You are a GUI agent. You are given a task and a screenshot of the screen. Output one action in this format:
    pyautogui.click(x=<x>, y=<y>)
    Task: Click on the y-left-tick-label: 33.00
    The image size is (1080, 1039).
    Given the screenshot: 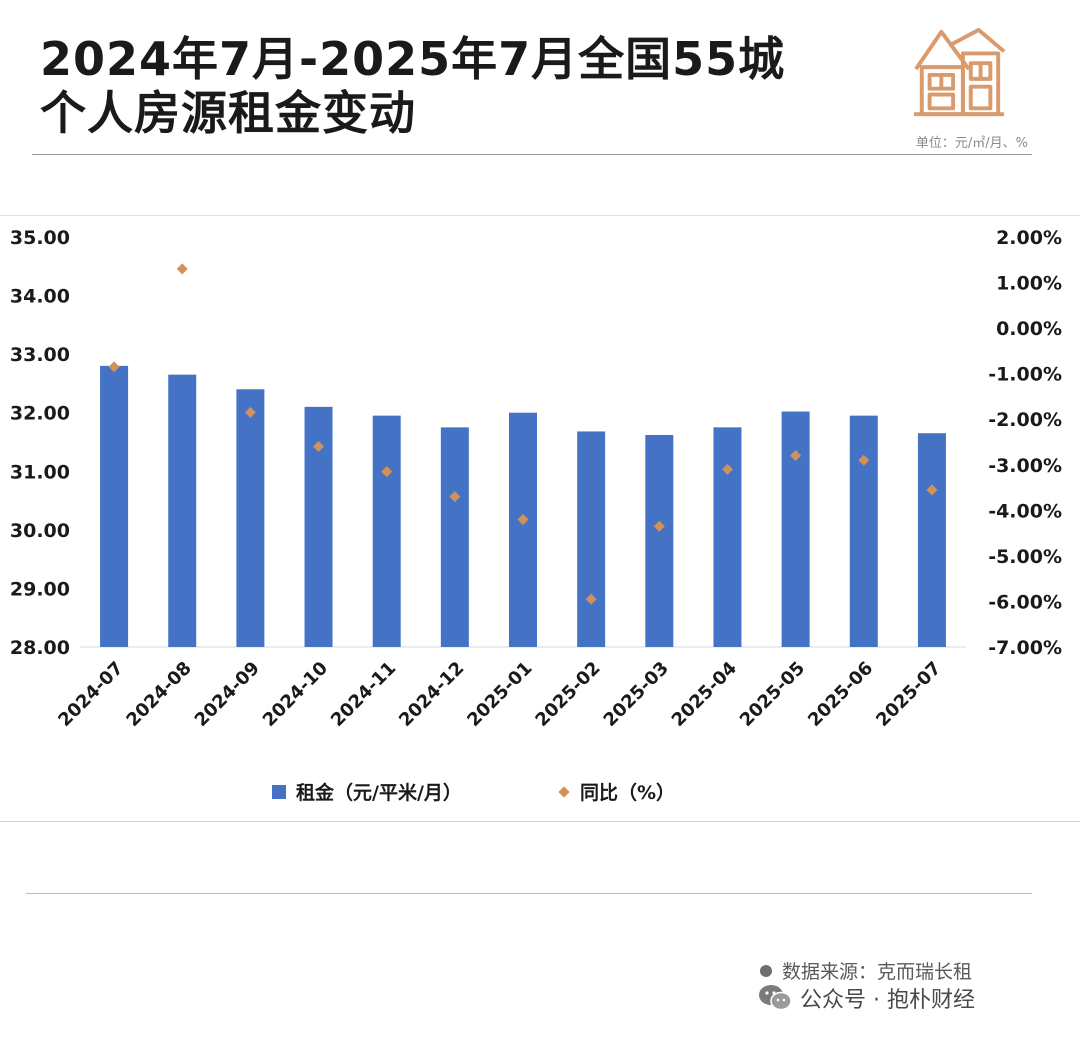 What is the action you would take?
    pyautogui.click(x=40, y=355)
    